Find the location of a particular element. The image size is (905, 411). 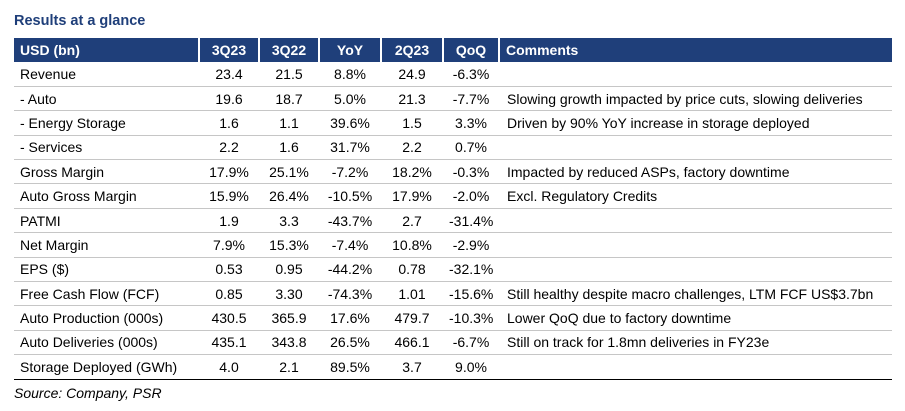

cell-label: EPS ($) is located at coordinates (106, 270).